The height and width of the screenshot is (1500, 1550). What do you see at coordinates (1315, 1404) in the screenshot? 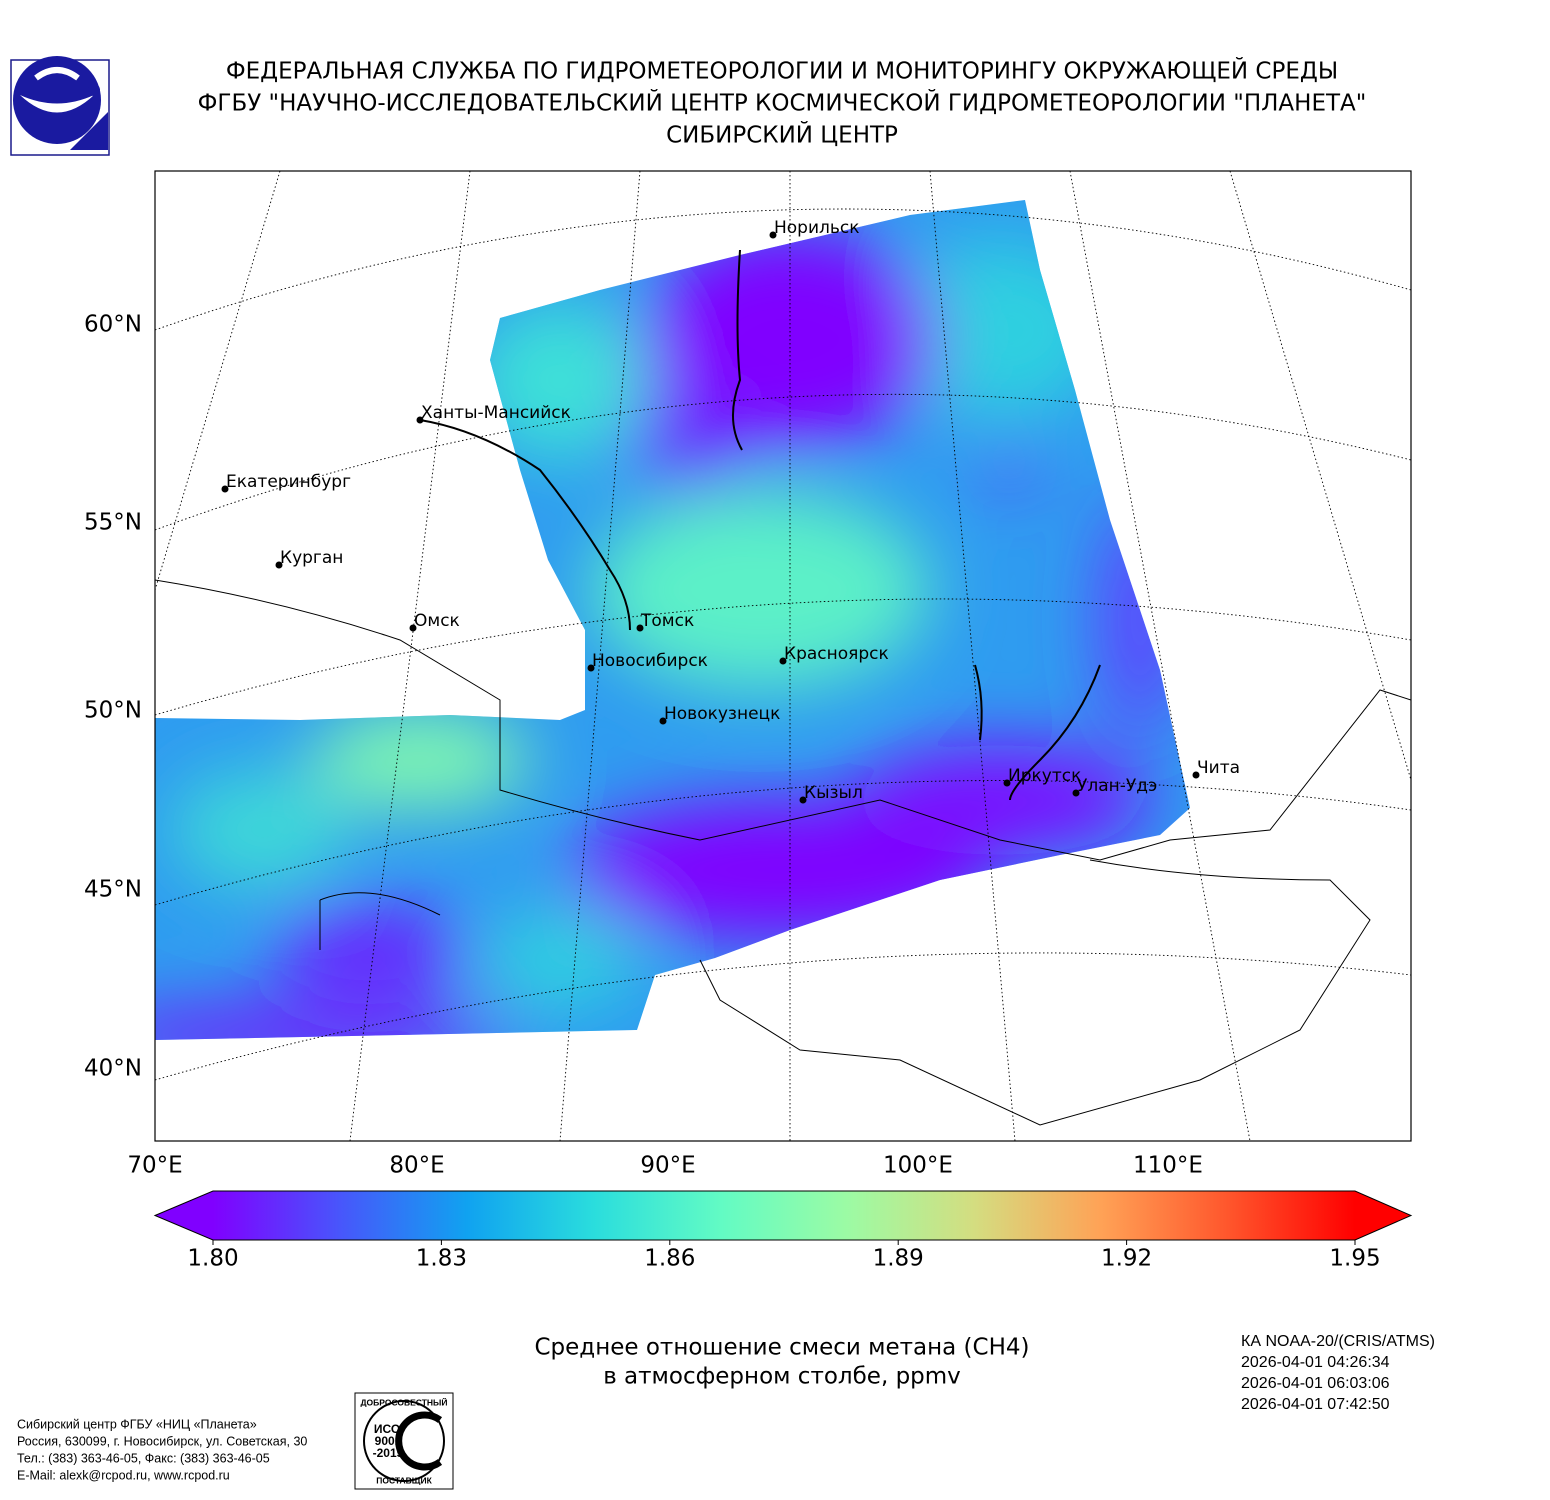
I see `satellite-info: 2026-04-01 07:42:50` at bounding box center [1315, 1404].